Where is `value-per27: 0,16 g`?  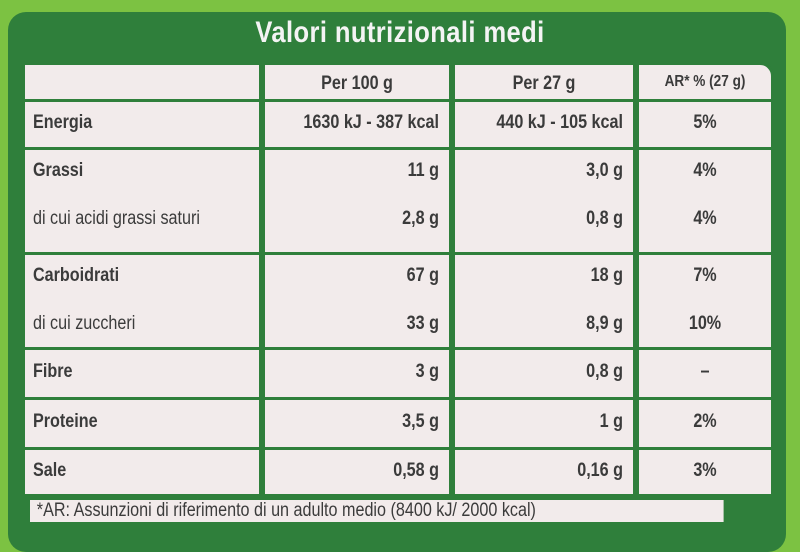
value-per27: 0,16 g is located at coordinates (600, 470).